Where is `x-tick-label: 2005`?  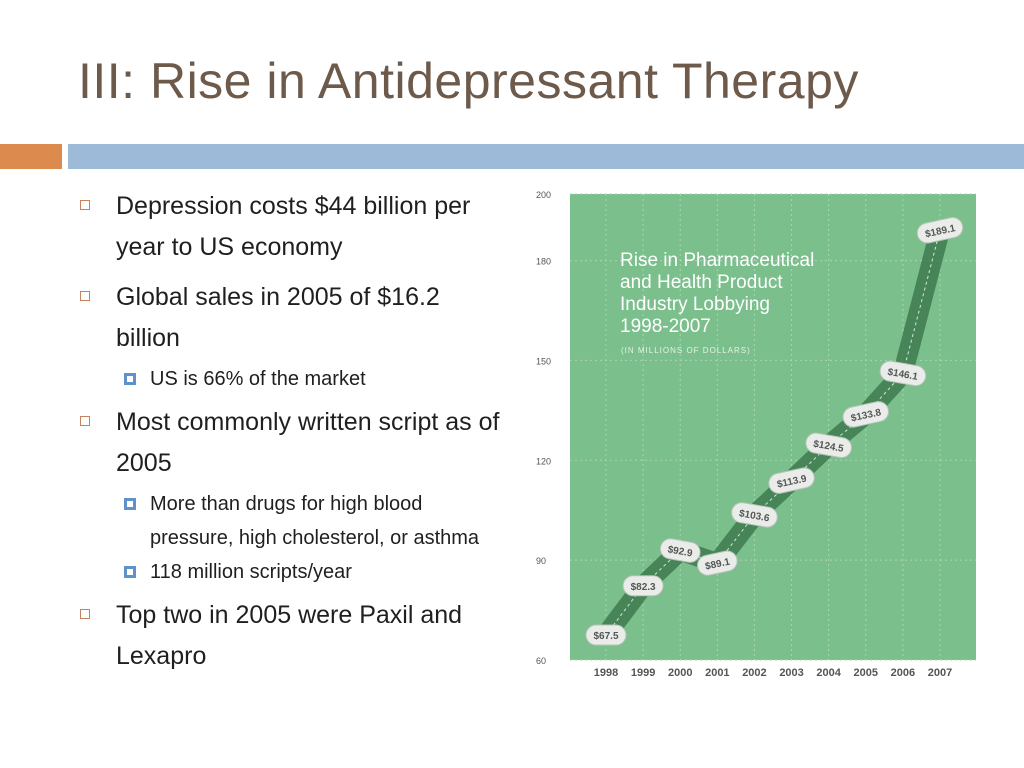 x-tick-label: 2005 is located at coordinates (866, 673).